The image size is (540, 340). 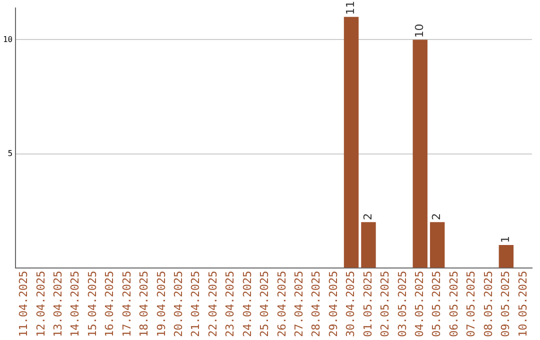 What do you see at coordinates (367, 304) in the screenshot?
I see `x-tick-label: 01.05.2025` at bounding box center [367, 304].